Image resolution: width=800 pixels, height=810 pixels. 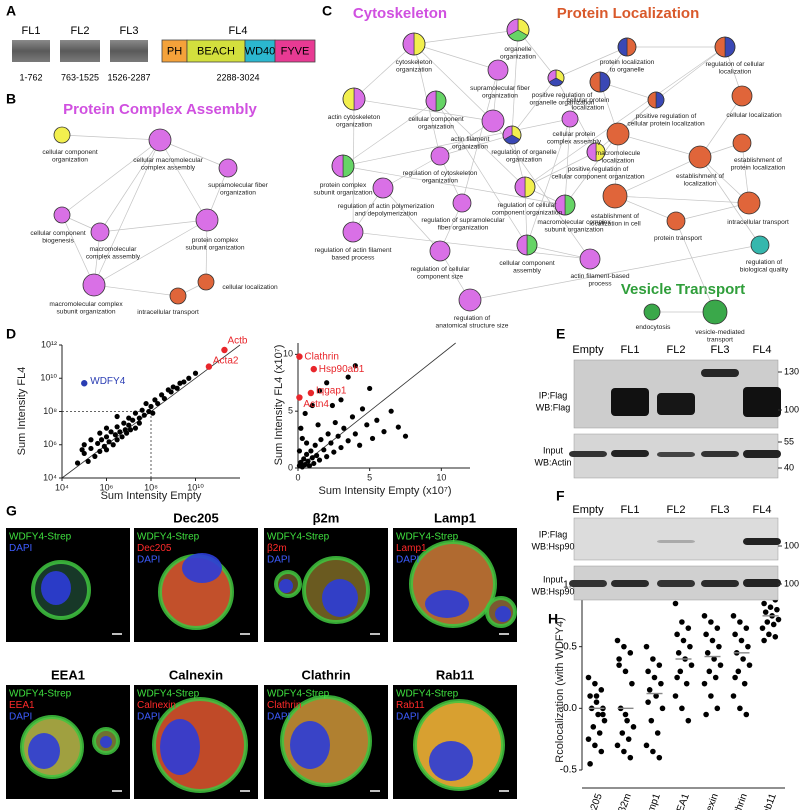 I want to click on marker-label: 40, so click(x=789, y=467).